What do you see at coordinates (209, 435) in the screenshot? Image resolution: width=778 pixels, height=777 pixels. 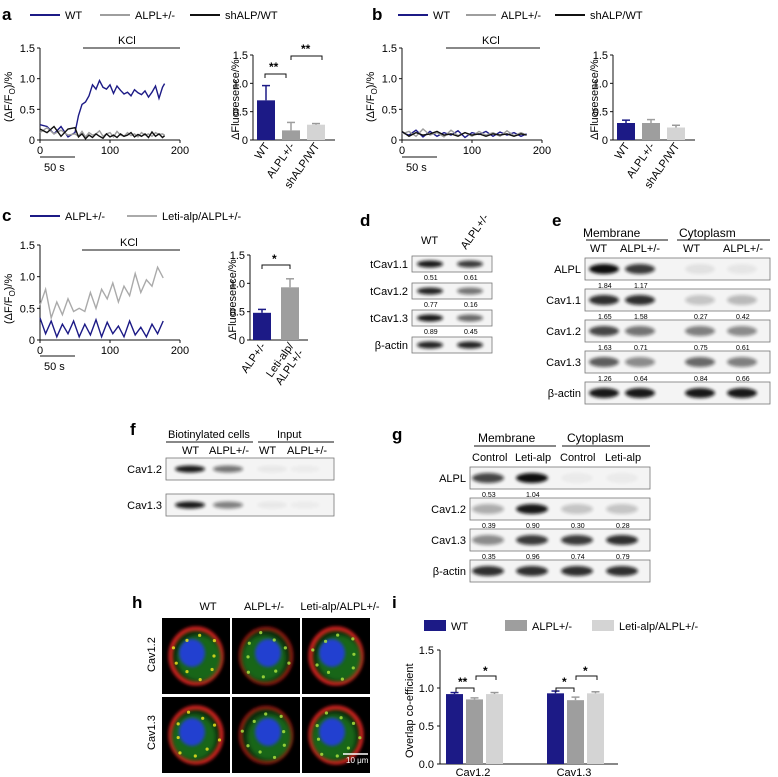 I see `blot-f-group-biotin: Biotinylated cells` at bounding box center [209, 435].